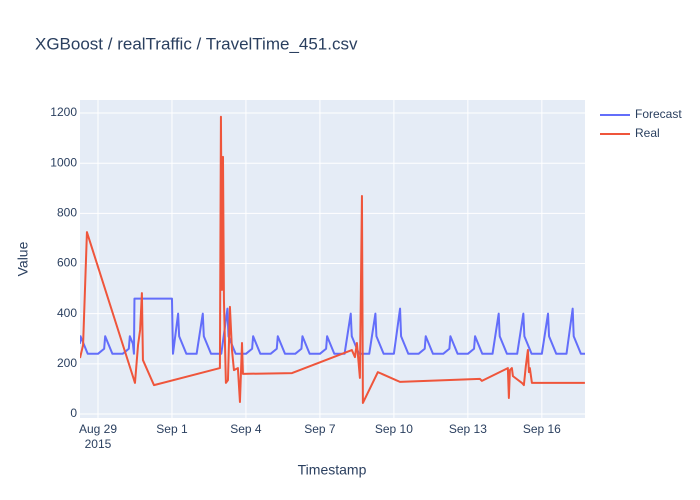  What do you see at coordinates (67, 213) in the screenshot?
I see `y-tick-label: 800` at bounding box center [67, 213].